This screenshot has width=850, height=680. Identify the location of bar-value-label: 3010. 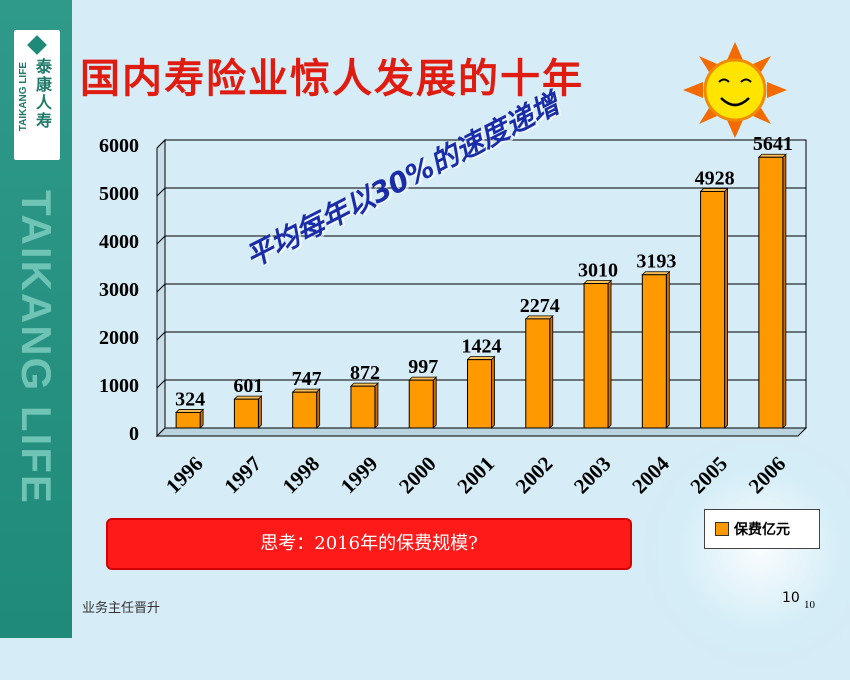
(598, 271).